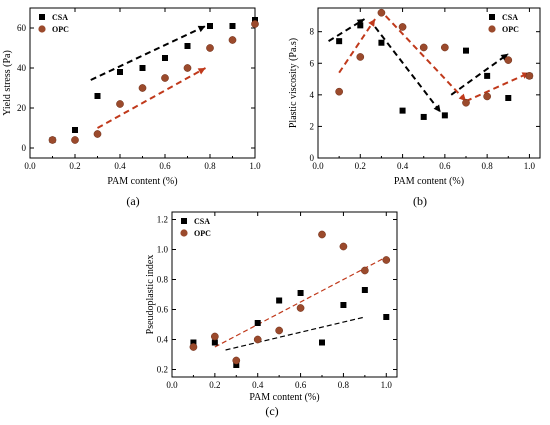 This screenshot has width=550, height=425. What do you see at coordinates (312, 63) in the screenshot?
I see `y-tick-label: 6` at bounding box center [312, 63].